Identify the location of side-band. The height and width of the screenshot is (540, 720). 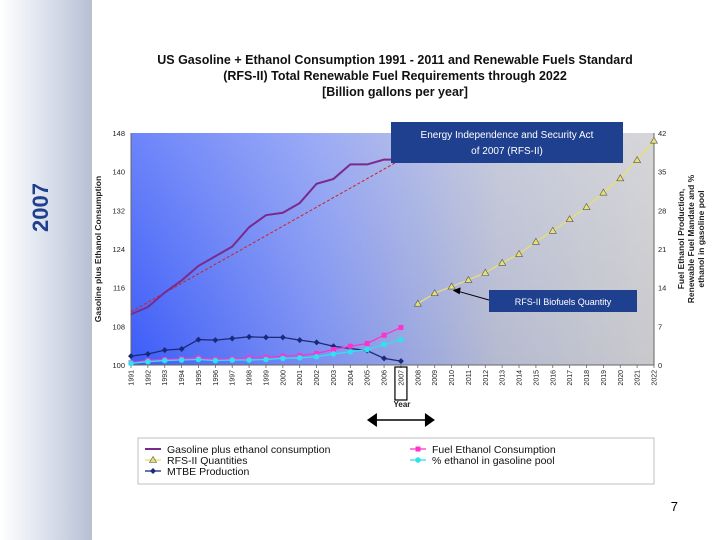
(46, 270).